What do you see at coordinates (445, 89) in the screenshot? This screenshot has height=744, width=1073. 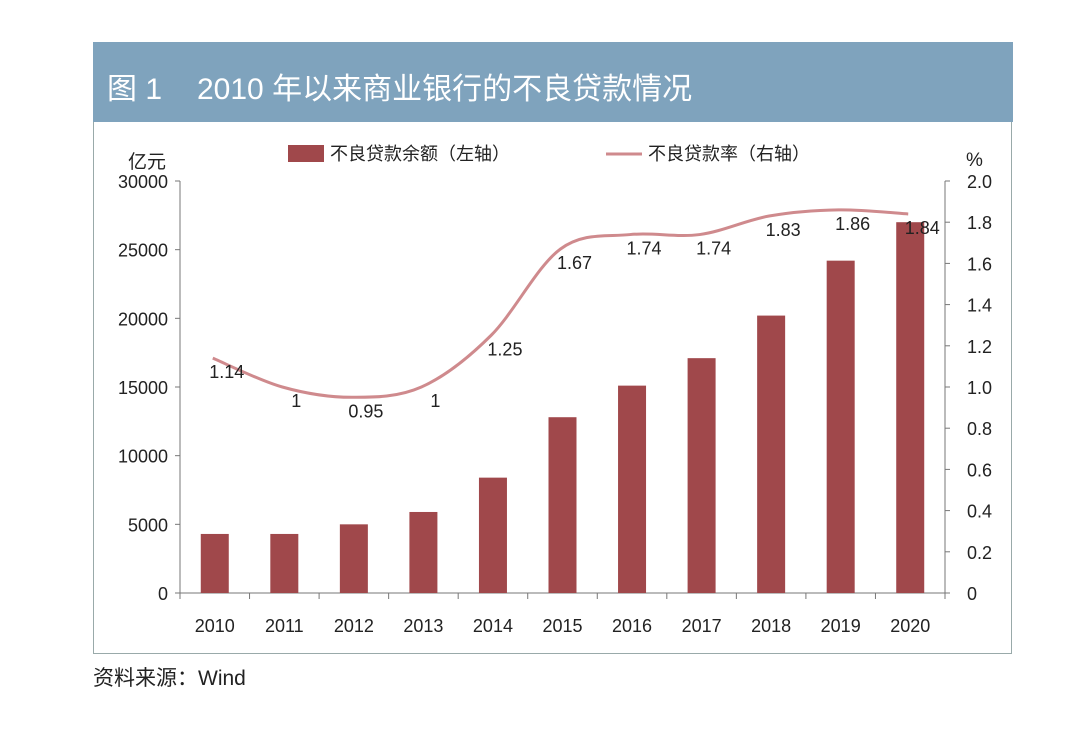 I see `figure-title: 2010 年以来商业银行的不良贷款情况` at bounding box center [445, 89].